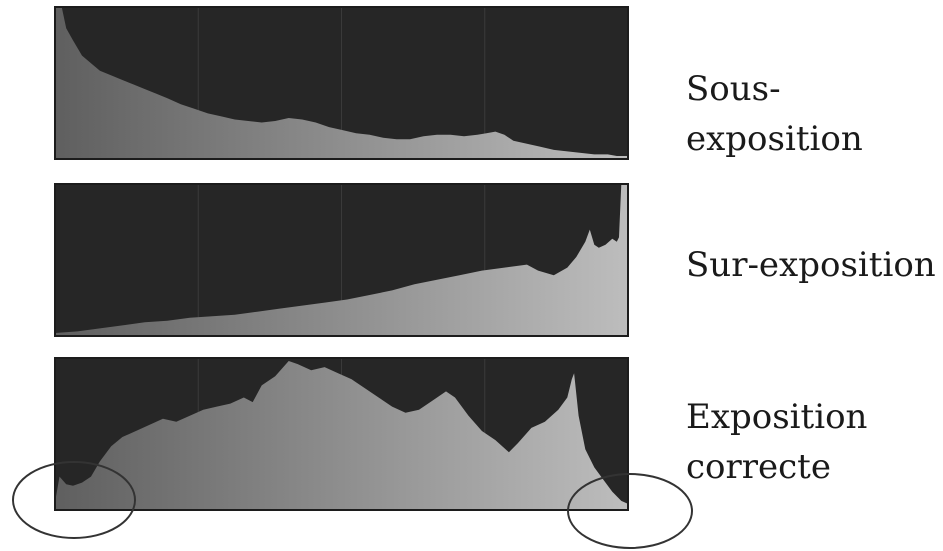  I want to click on label-exposition-correcte: Exposition correcte, so click(777, 442).